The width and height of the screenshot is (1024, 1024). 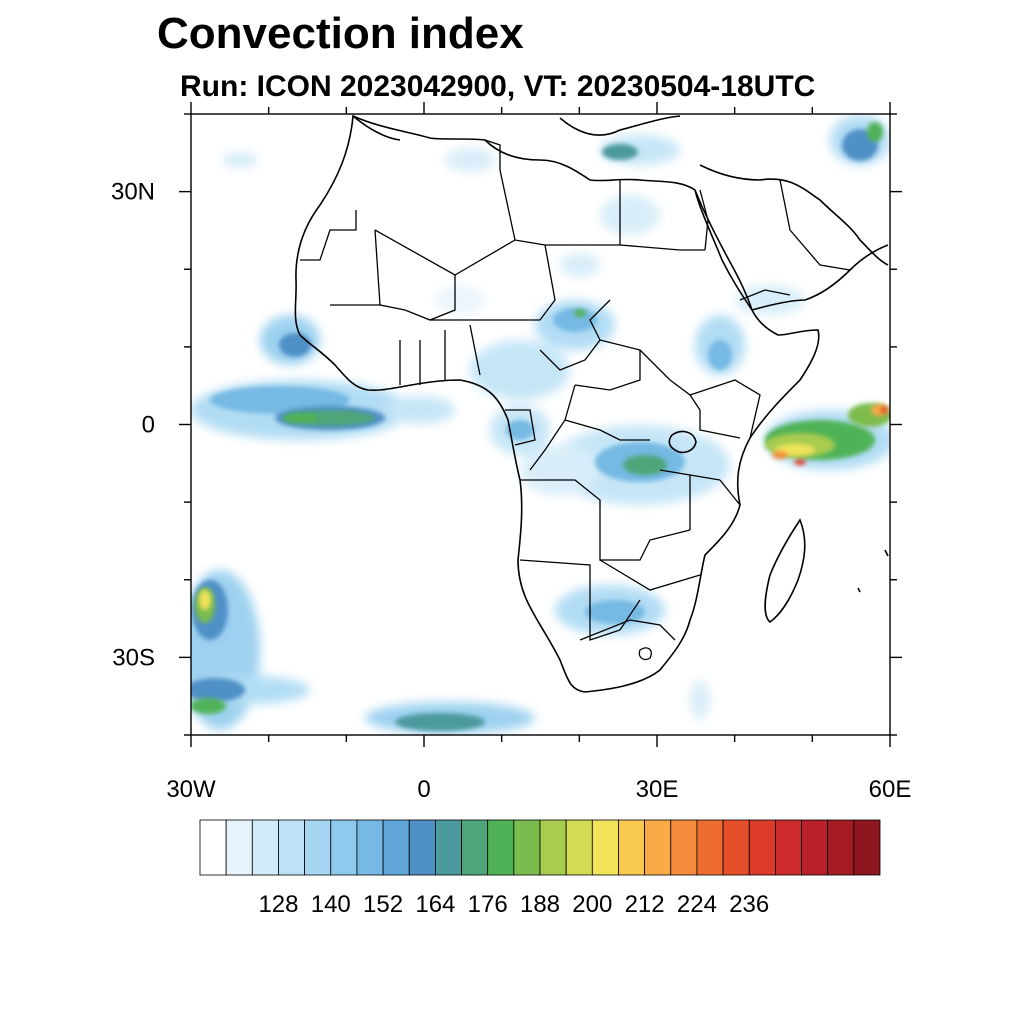 What do you see at coordinates (331, 904) in the screenshot?
I see `colorbar-label: 140` at bounding box center [331, 904].